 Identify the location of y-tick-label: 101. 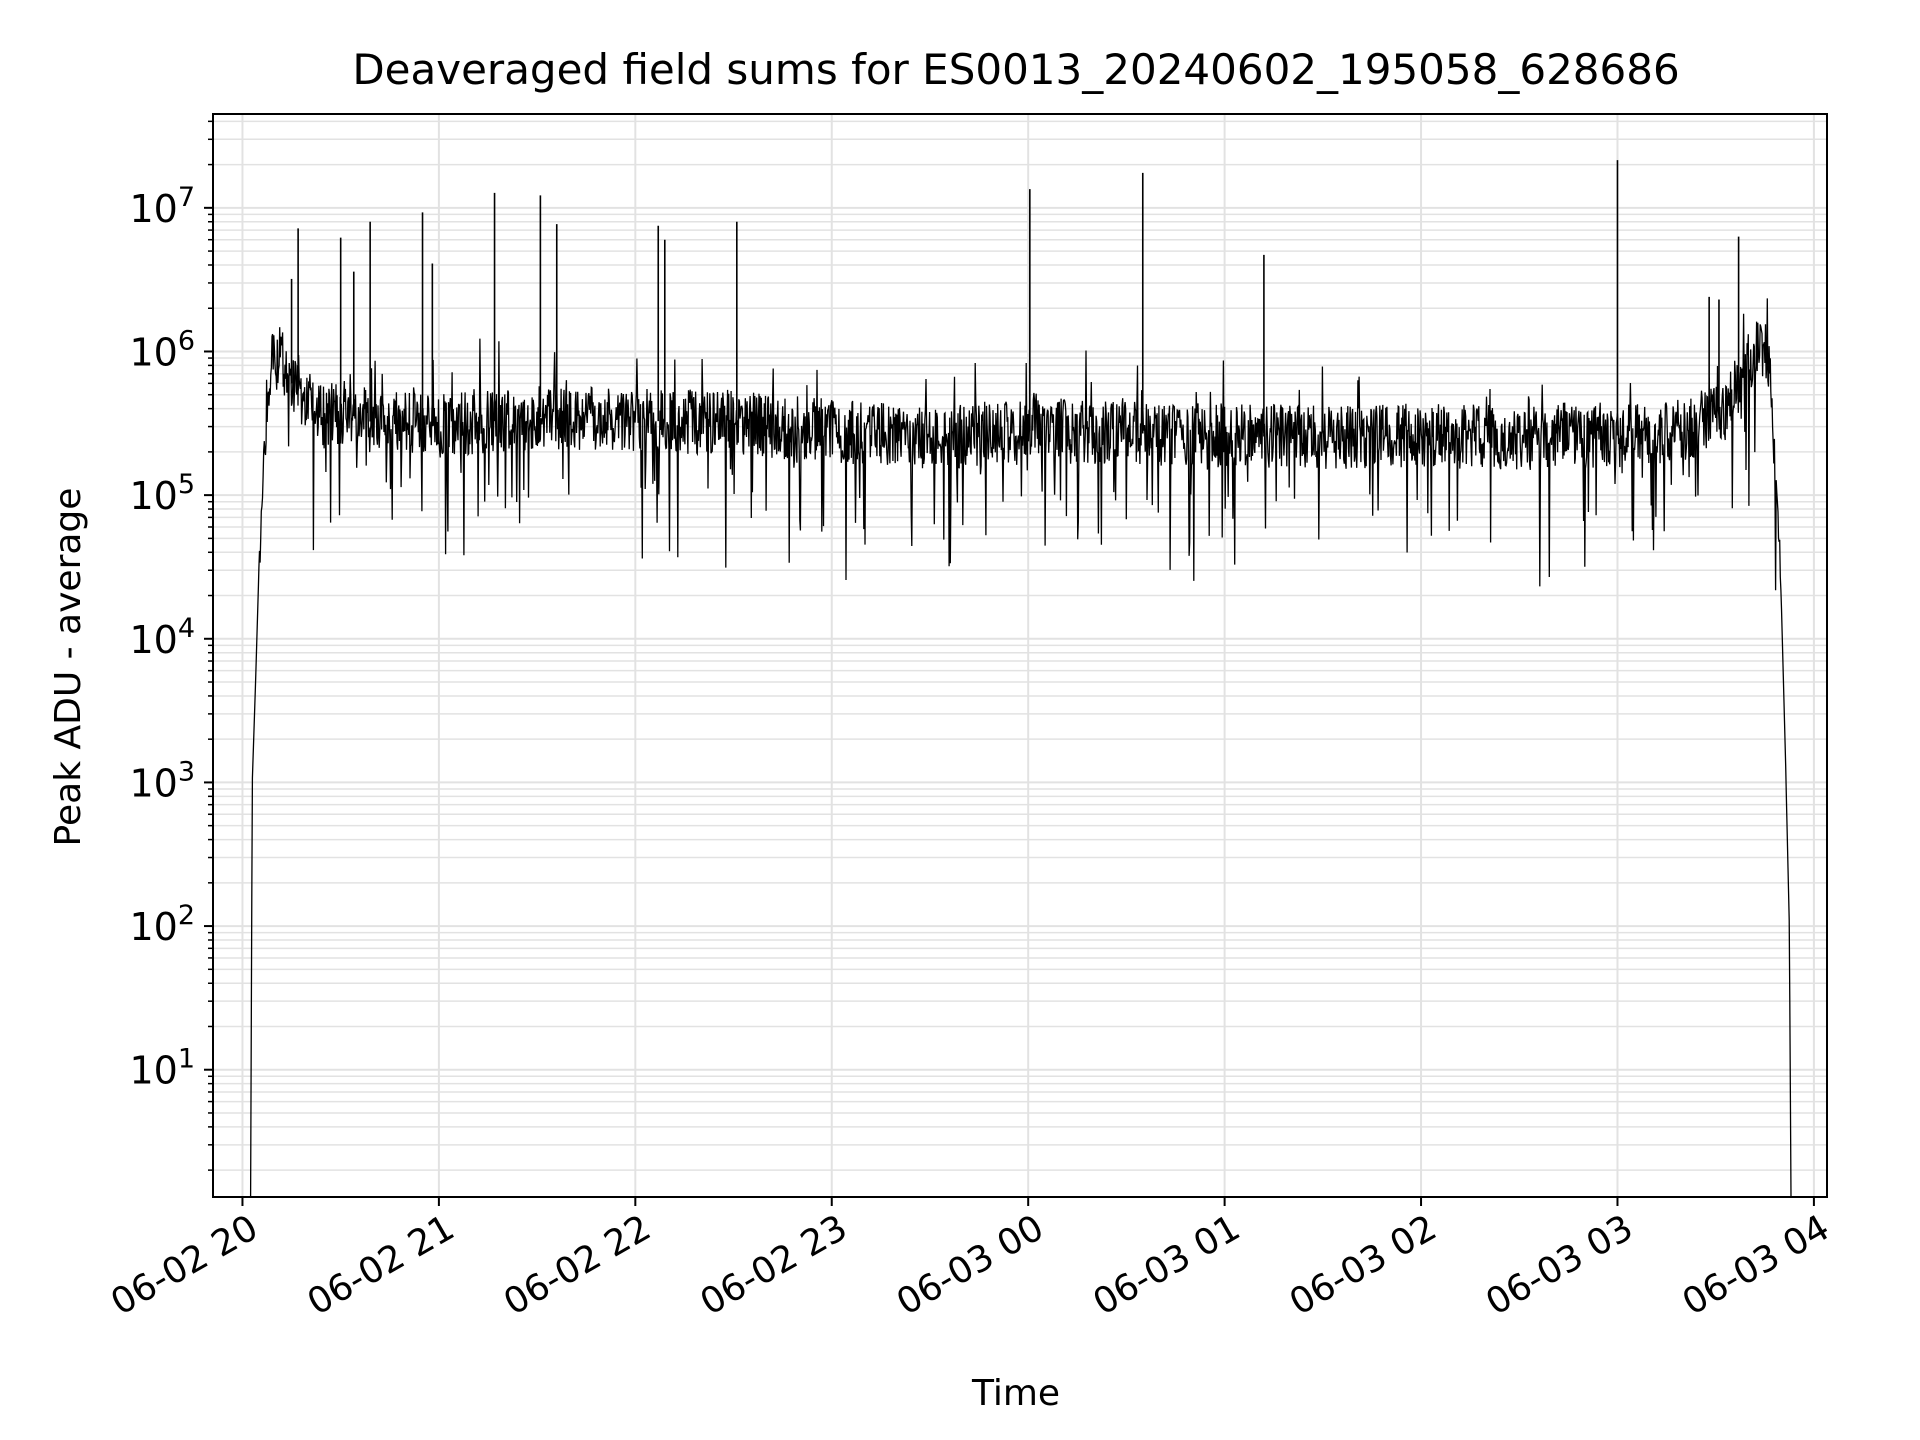
(162, 1068).